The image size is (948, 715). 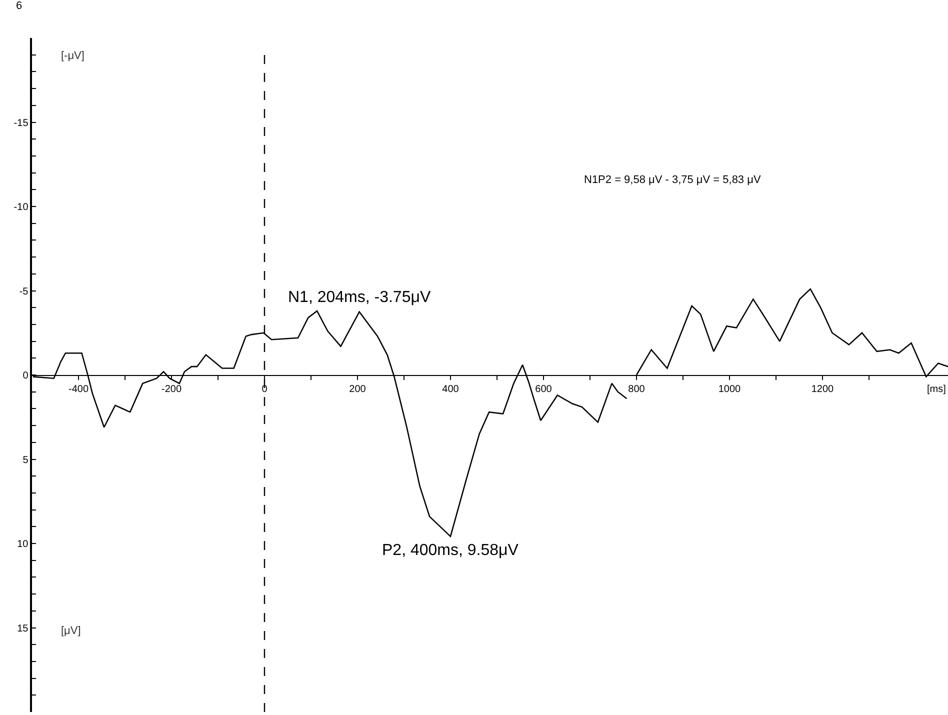 What do you see at coordinates (25, 376) in the screenshot?
I see `y-tick-label: 0` at bounding box center [25, 376].